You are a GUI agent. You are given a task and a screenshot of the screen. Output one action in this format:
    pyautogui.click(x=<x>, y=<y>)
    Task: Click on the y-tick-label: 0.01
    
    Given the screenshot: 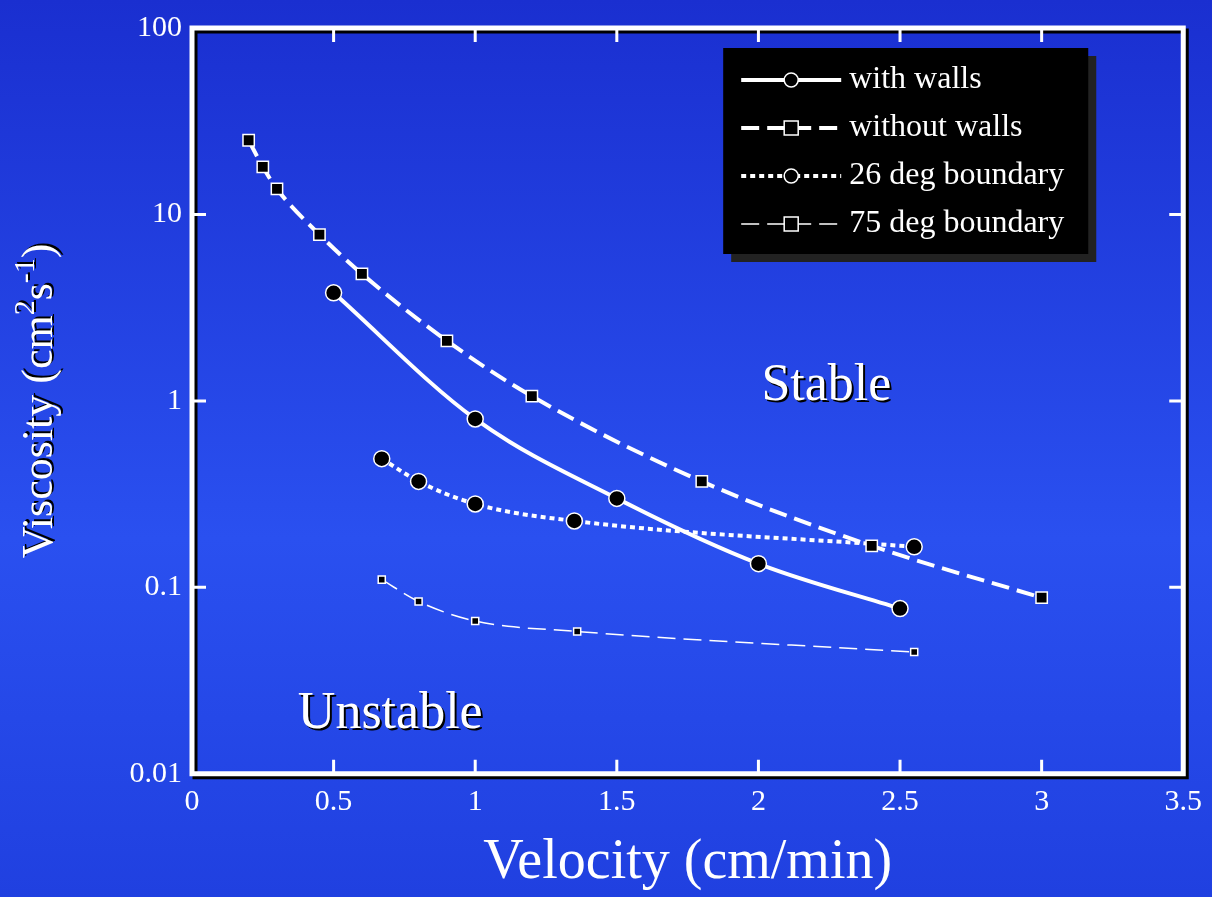 What is the action you would take?
    pyautogui.click(x=155, y=771)
    